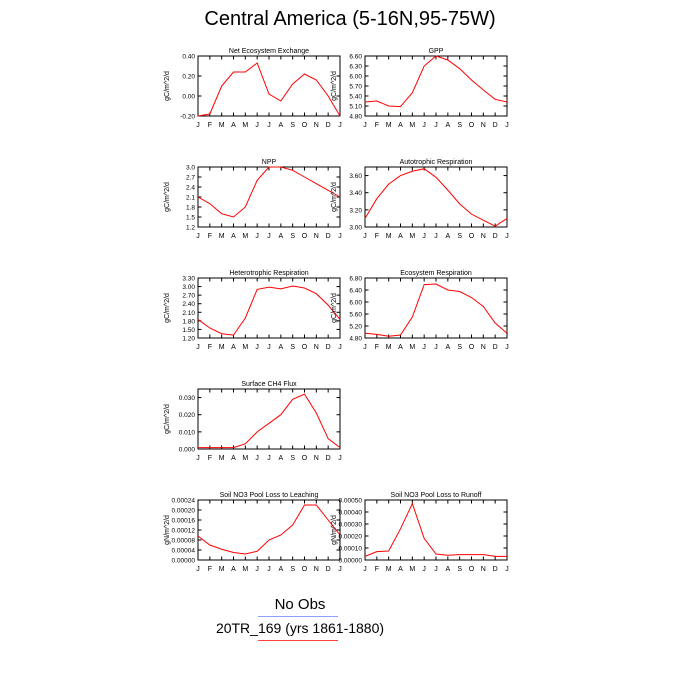 This screenshot has width=700, height=700. What do you see at coordinates (188, 77) in the screenshot?
I see `chart-0-ytick-label: 0.20` at bounding box center [188, 77].